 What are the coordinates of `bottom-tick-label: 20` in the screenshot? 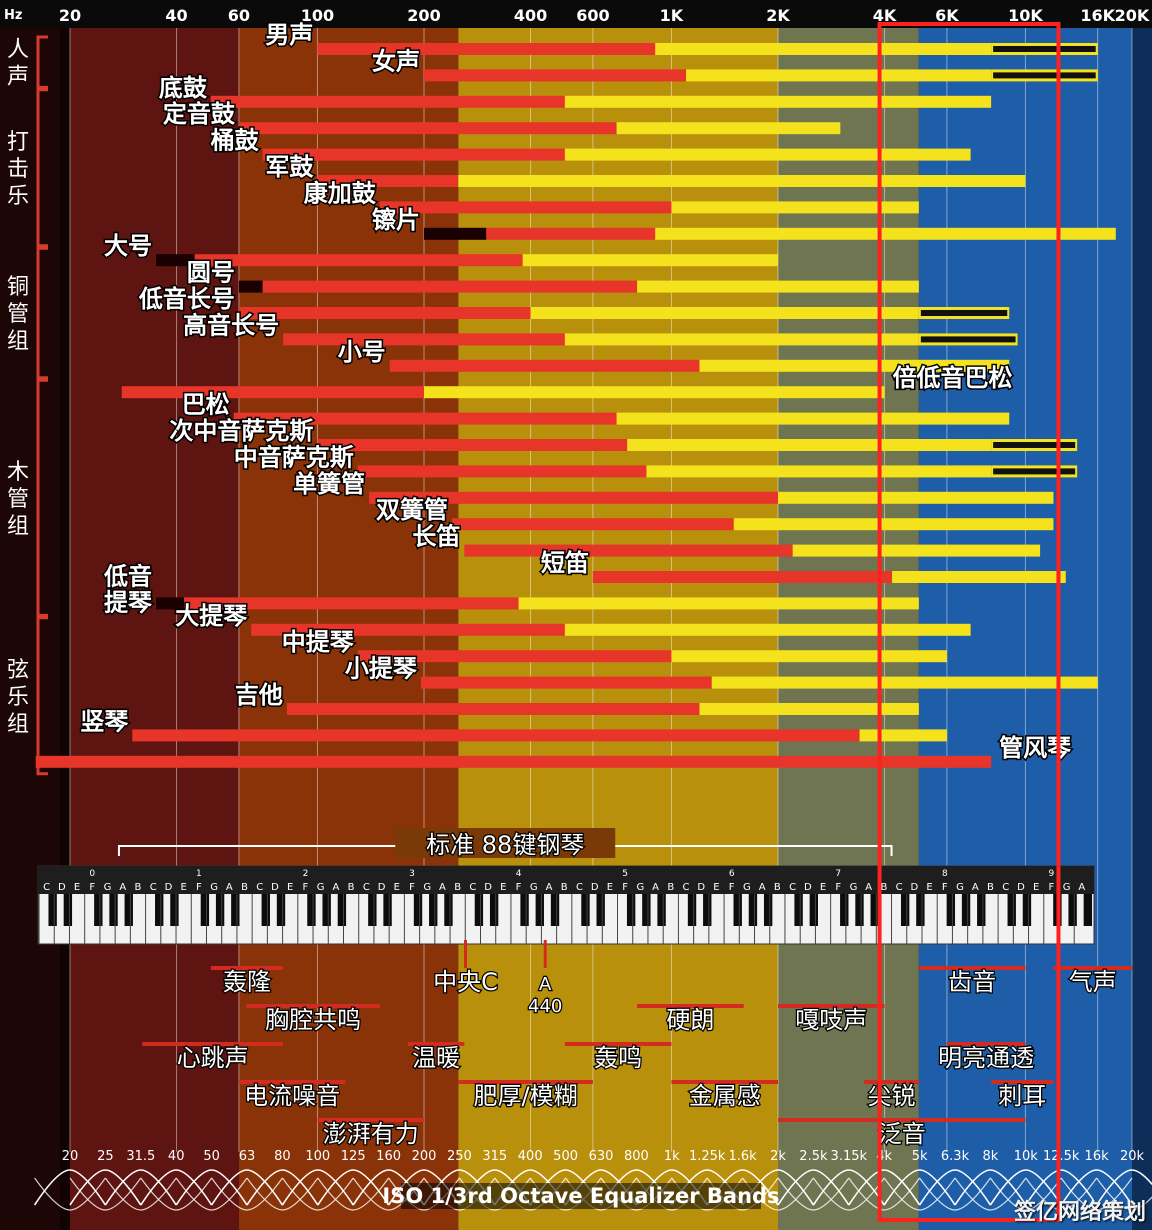 It's located at (70, 1156).